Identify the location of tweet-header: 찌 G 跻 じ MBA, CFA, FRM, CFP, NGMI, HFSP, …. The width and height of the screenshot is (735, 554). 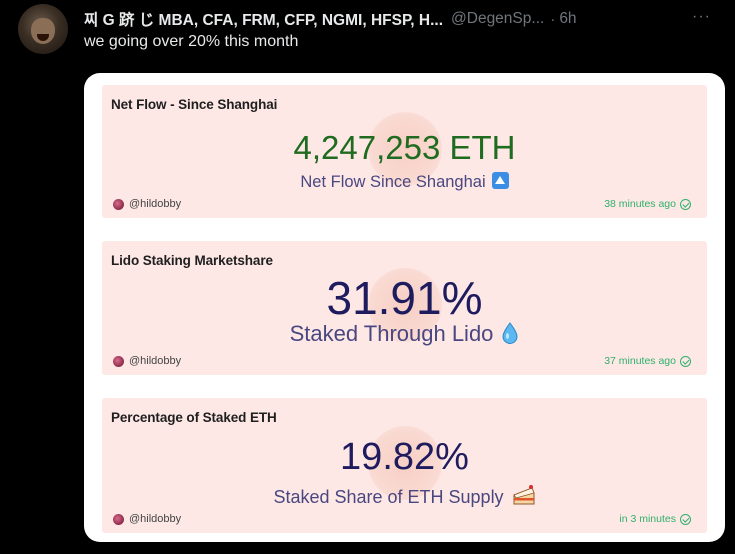
(404, 19).